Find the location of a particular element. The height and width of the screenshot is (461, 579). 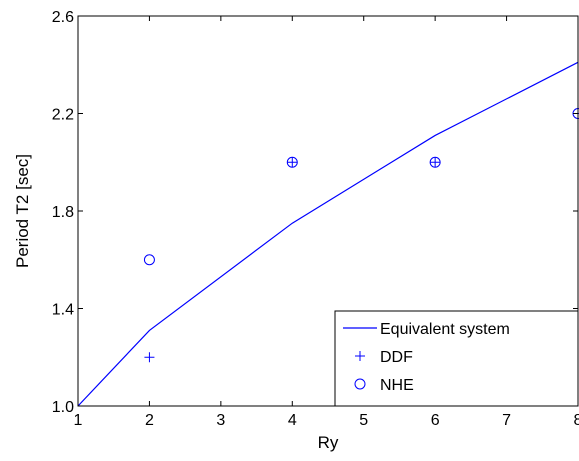

legend-box is located at coordinates (456, 358).